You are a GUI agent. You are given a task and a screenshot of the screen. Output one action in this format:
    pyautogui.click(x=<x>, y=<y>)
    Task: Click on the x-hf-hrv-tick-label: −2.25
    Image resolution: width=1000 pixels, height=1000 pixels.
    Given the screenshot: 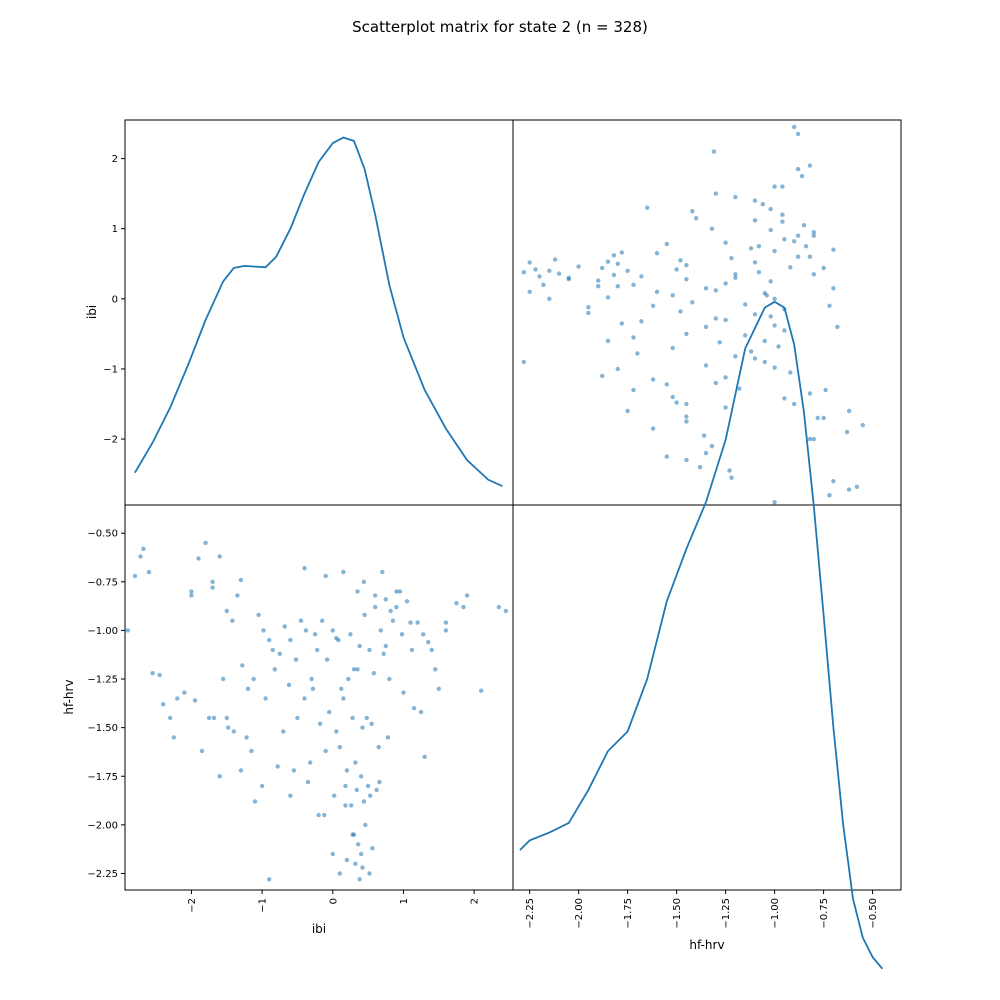 What is the action you would take?
    pyautogui.click(x=530, y=913)
    